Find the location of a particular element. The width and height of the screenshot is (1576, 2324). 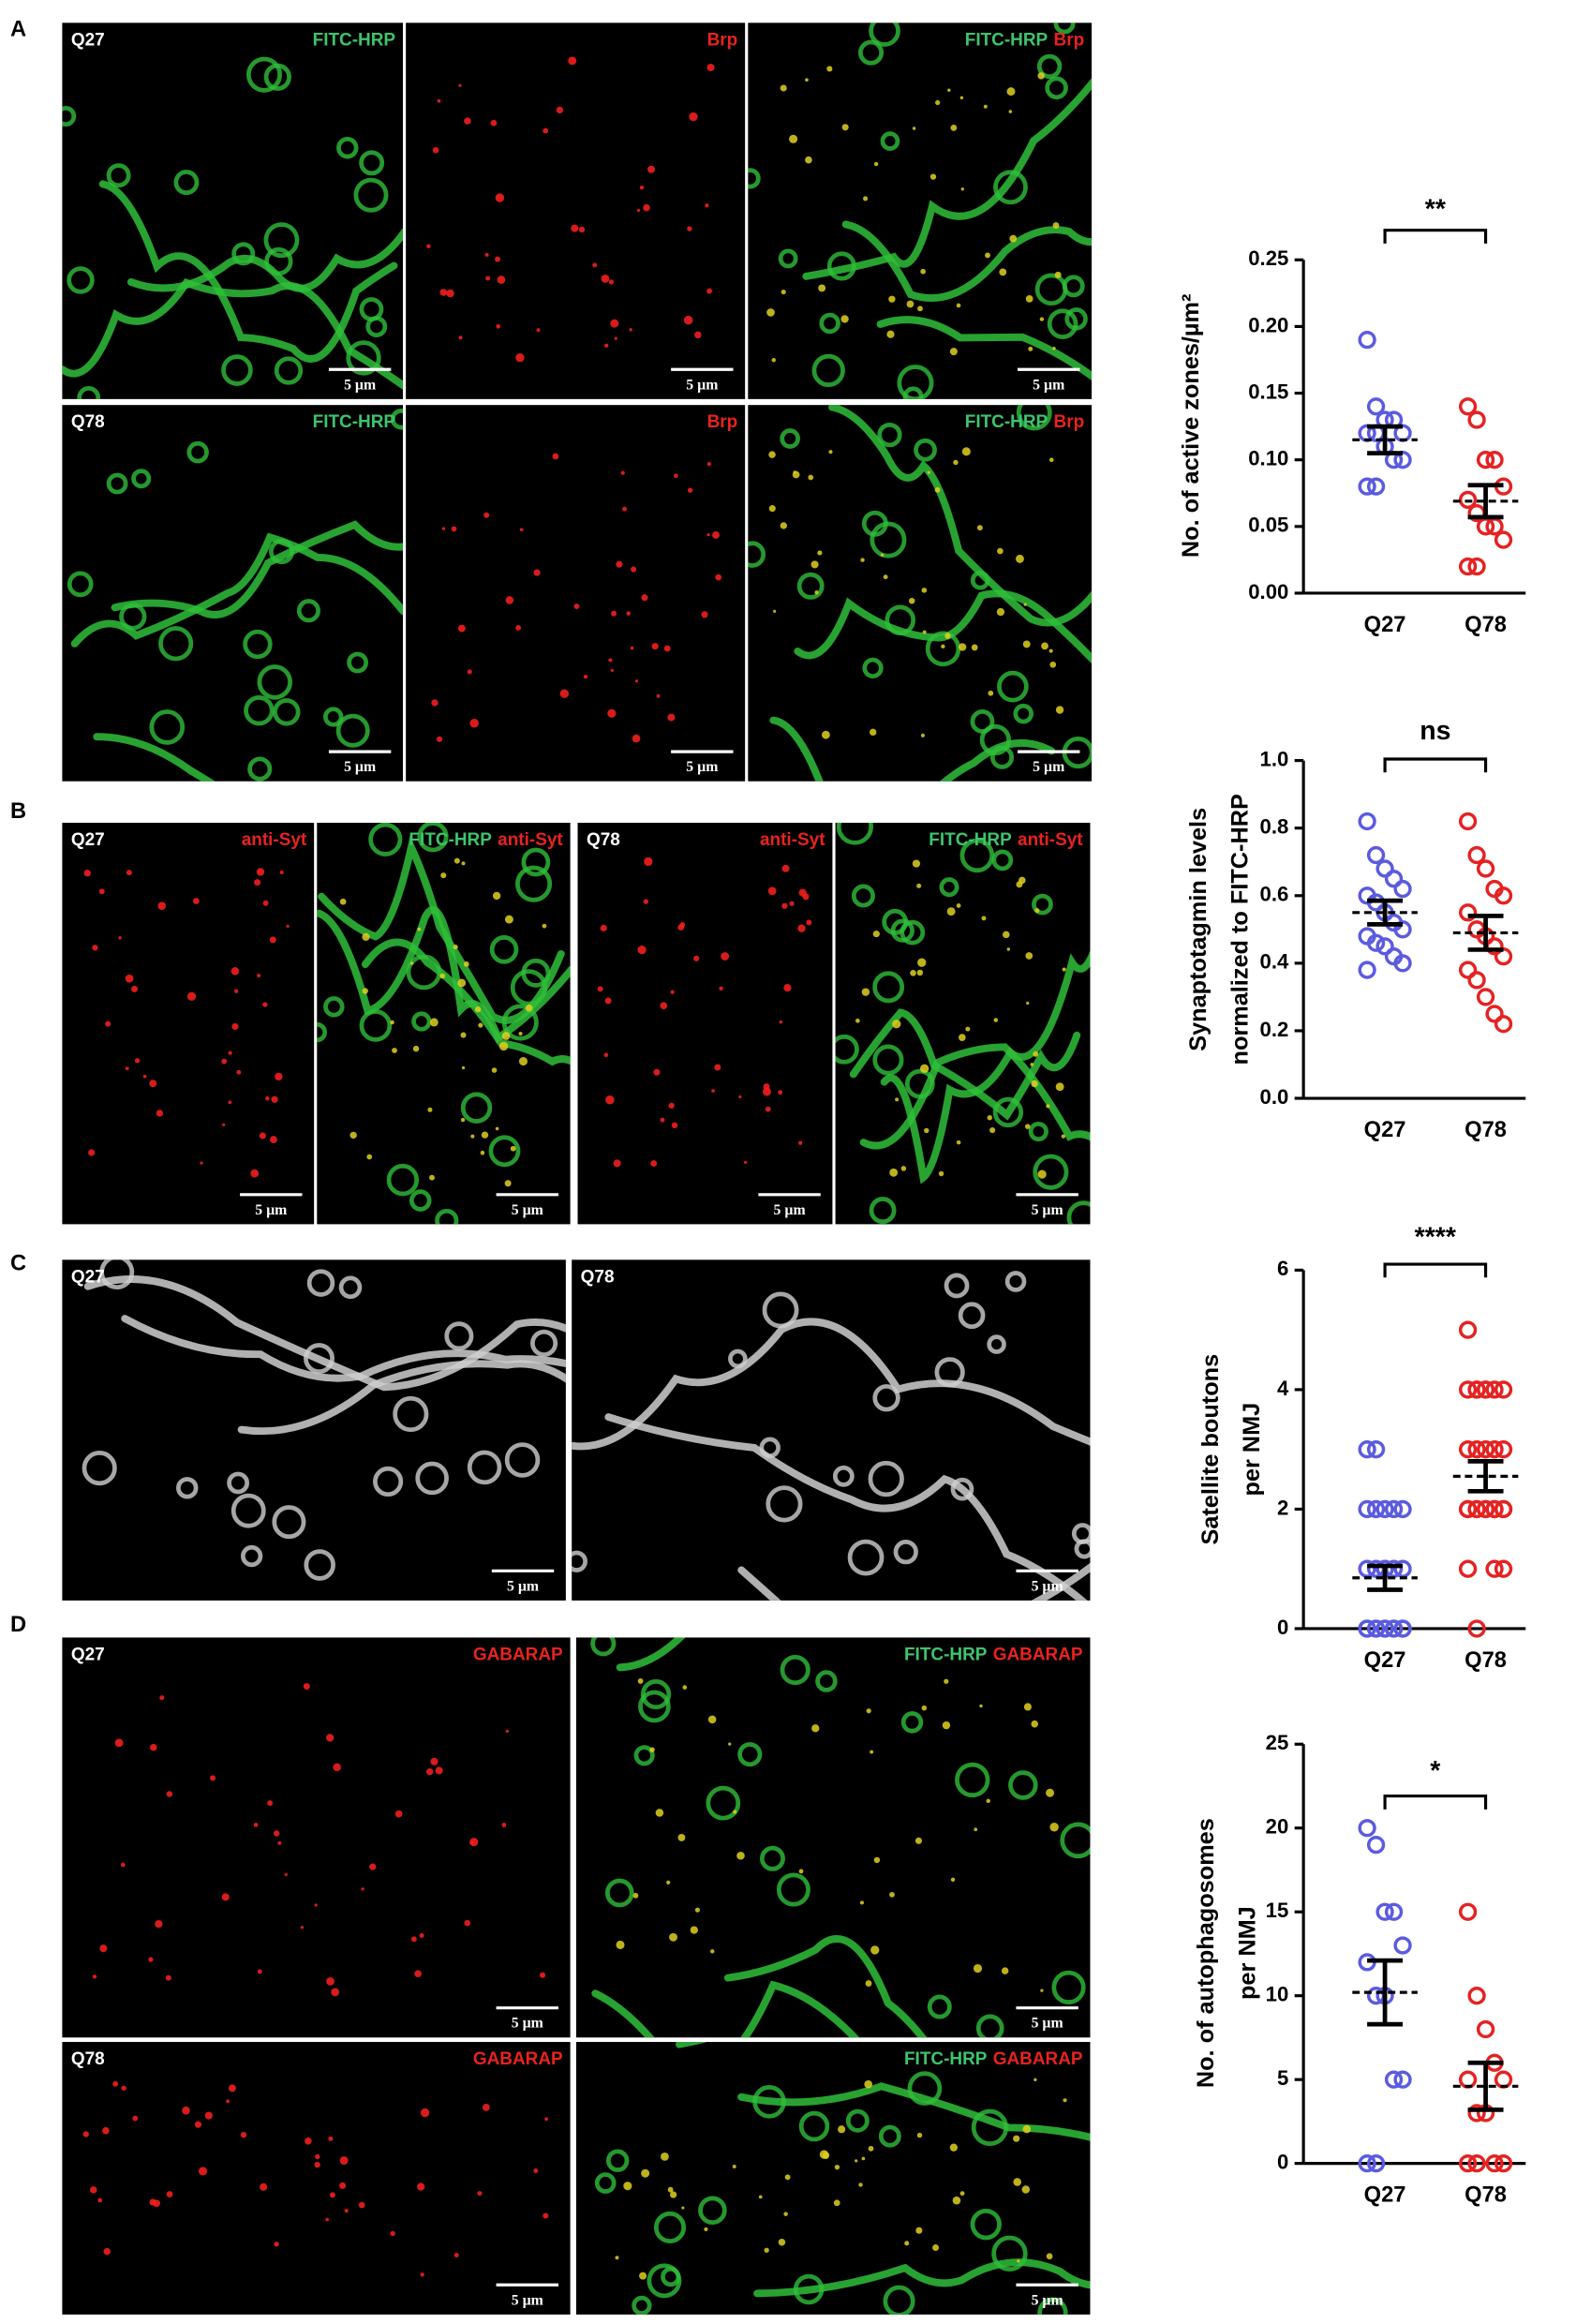

dot-plot: 0 2 4 6 Satellite boutons per NMJ Q27 Q78 **** is located at coordinates (1361, 1448).